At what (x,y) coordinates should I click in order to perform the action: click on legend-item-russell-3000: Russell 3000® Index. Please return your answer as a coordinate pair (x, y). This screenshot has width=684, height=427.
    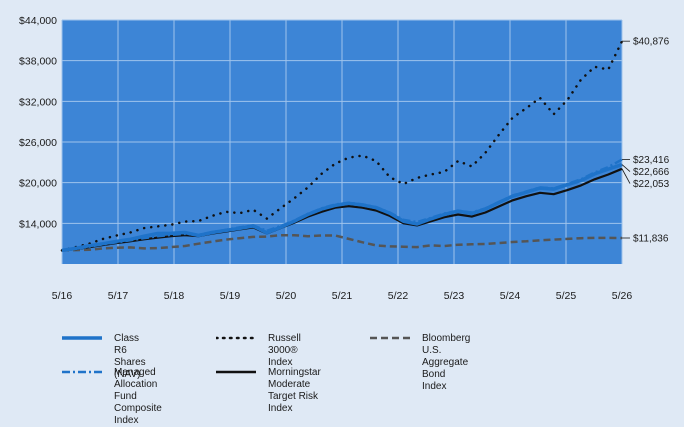
    Looking at the image, I should click on (258, 351).